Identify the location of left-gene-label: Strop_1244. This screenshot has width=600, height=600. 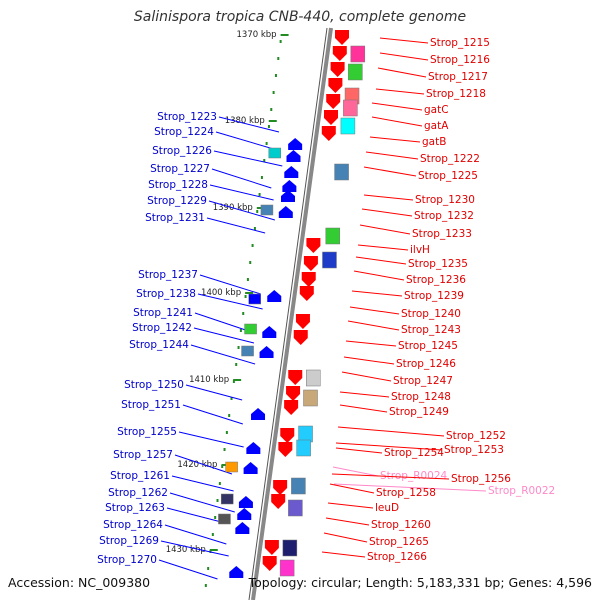
(159, 345).